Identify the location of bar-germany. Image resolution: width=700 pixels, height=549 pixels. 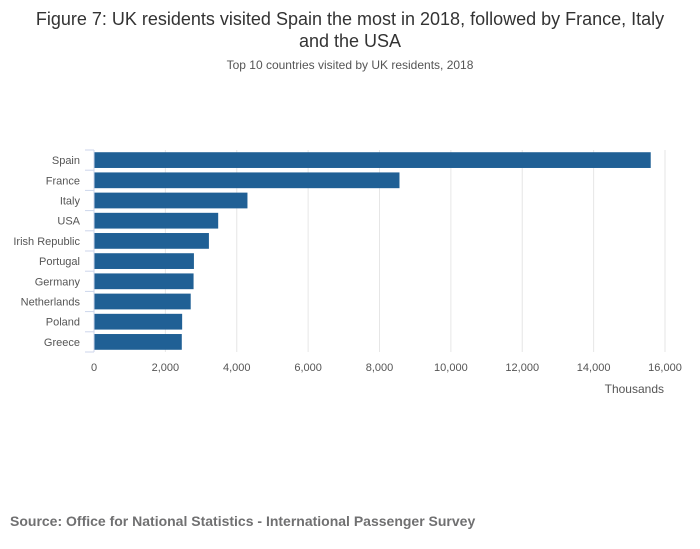
(144, 281).